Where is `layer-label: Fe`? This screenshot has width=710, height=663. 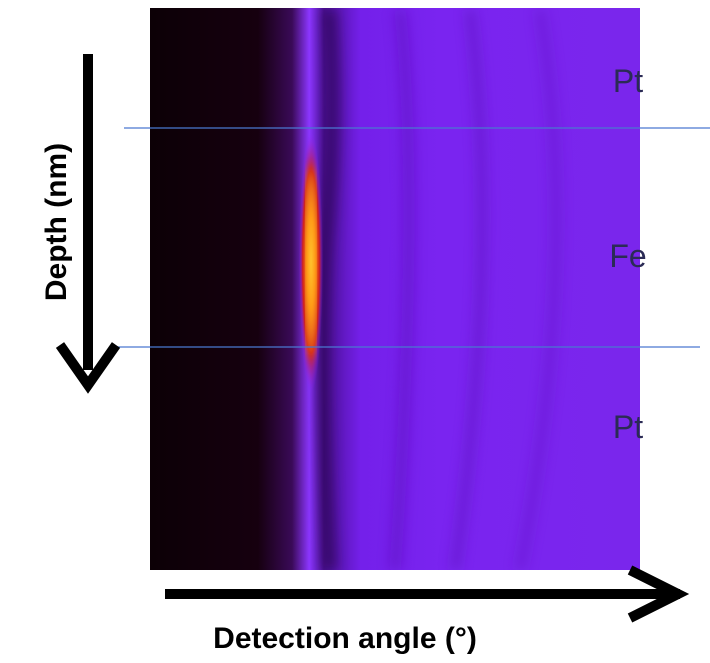 layer-label: Fe is located at coordinates (627, 256).